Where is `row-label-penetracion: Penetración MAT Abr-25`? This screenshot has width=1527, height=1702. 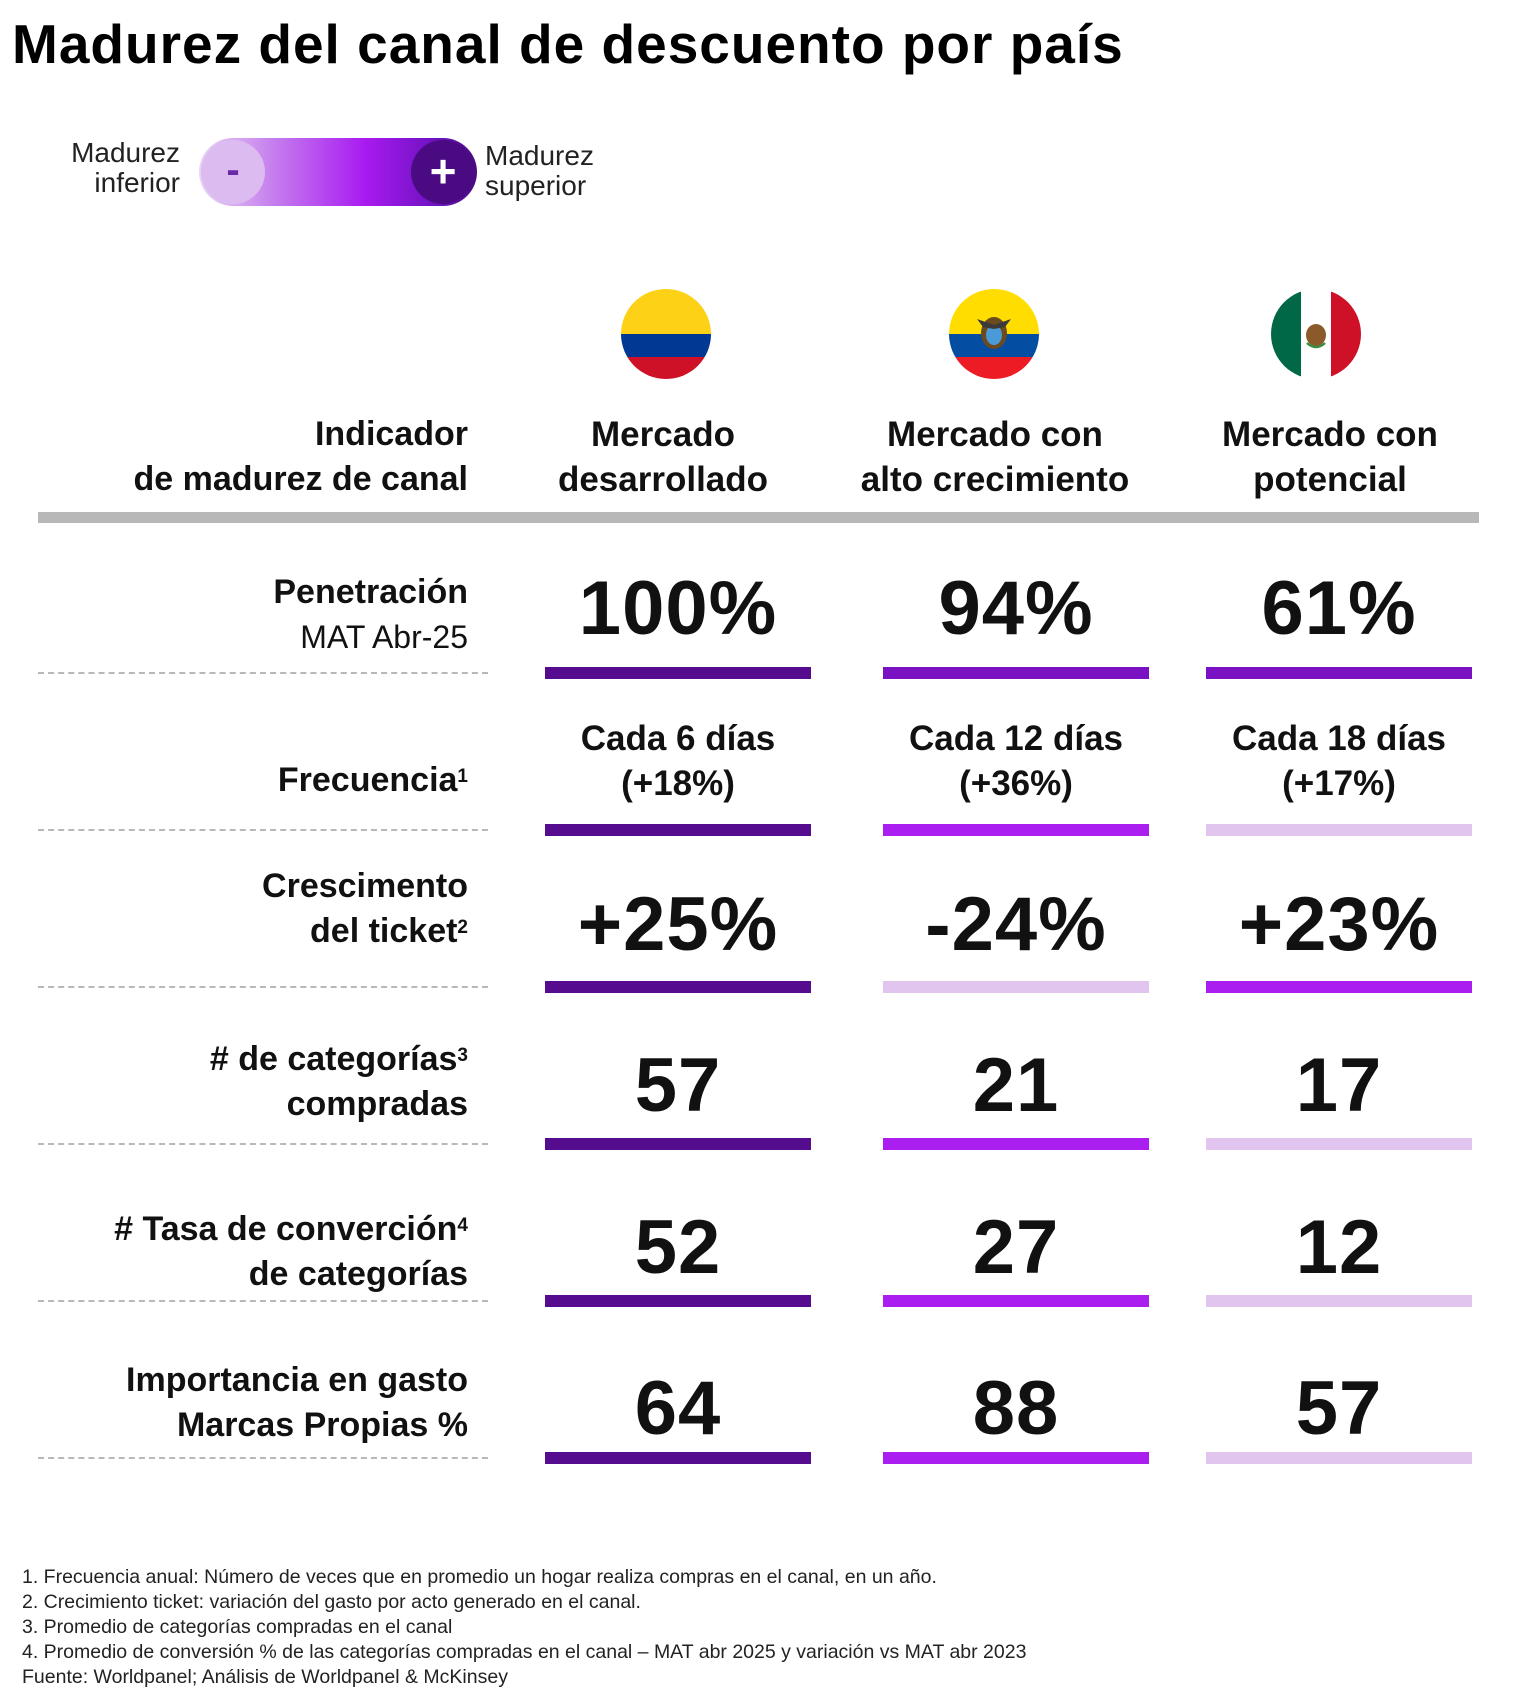 row-label-penetracion: Penetración MAT Abr-25 is located at coordinates (370, 615).